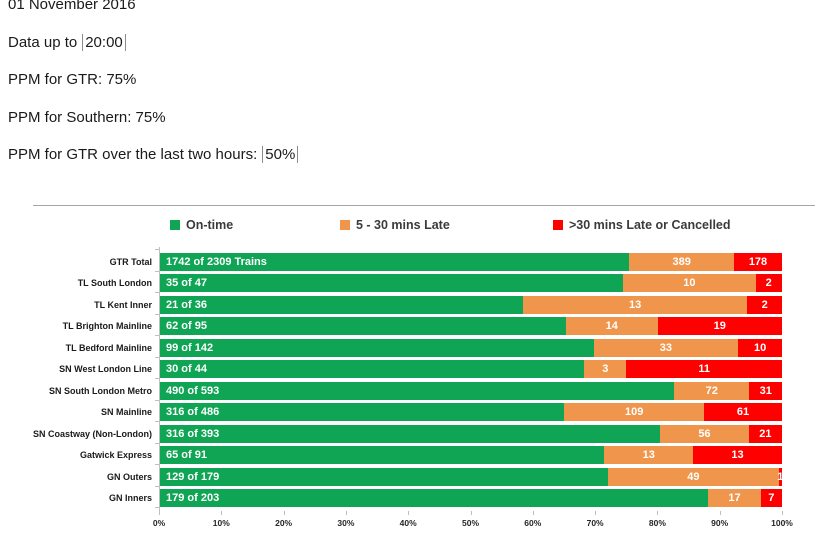 This screenshot has height=540, width=830. Describe the element at coordinates (341, 304) in the screenshot. I see `bar-segment-on-time: 21 of 36` at that location.